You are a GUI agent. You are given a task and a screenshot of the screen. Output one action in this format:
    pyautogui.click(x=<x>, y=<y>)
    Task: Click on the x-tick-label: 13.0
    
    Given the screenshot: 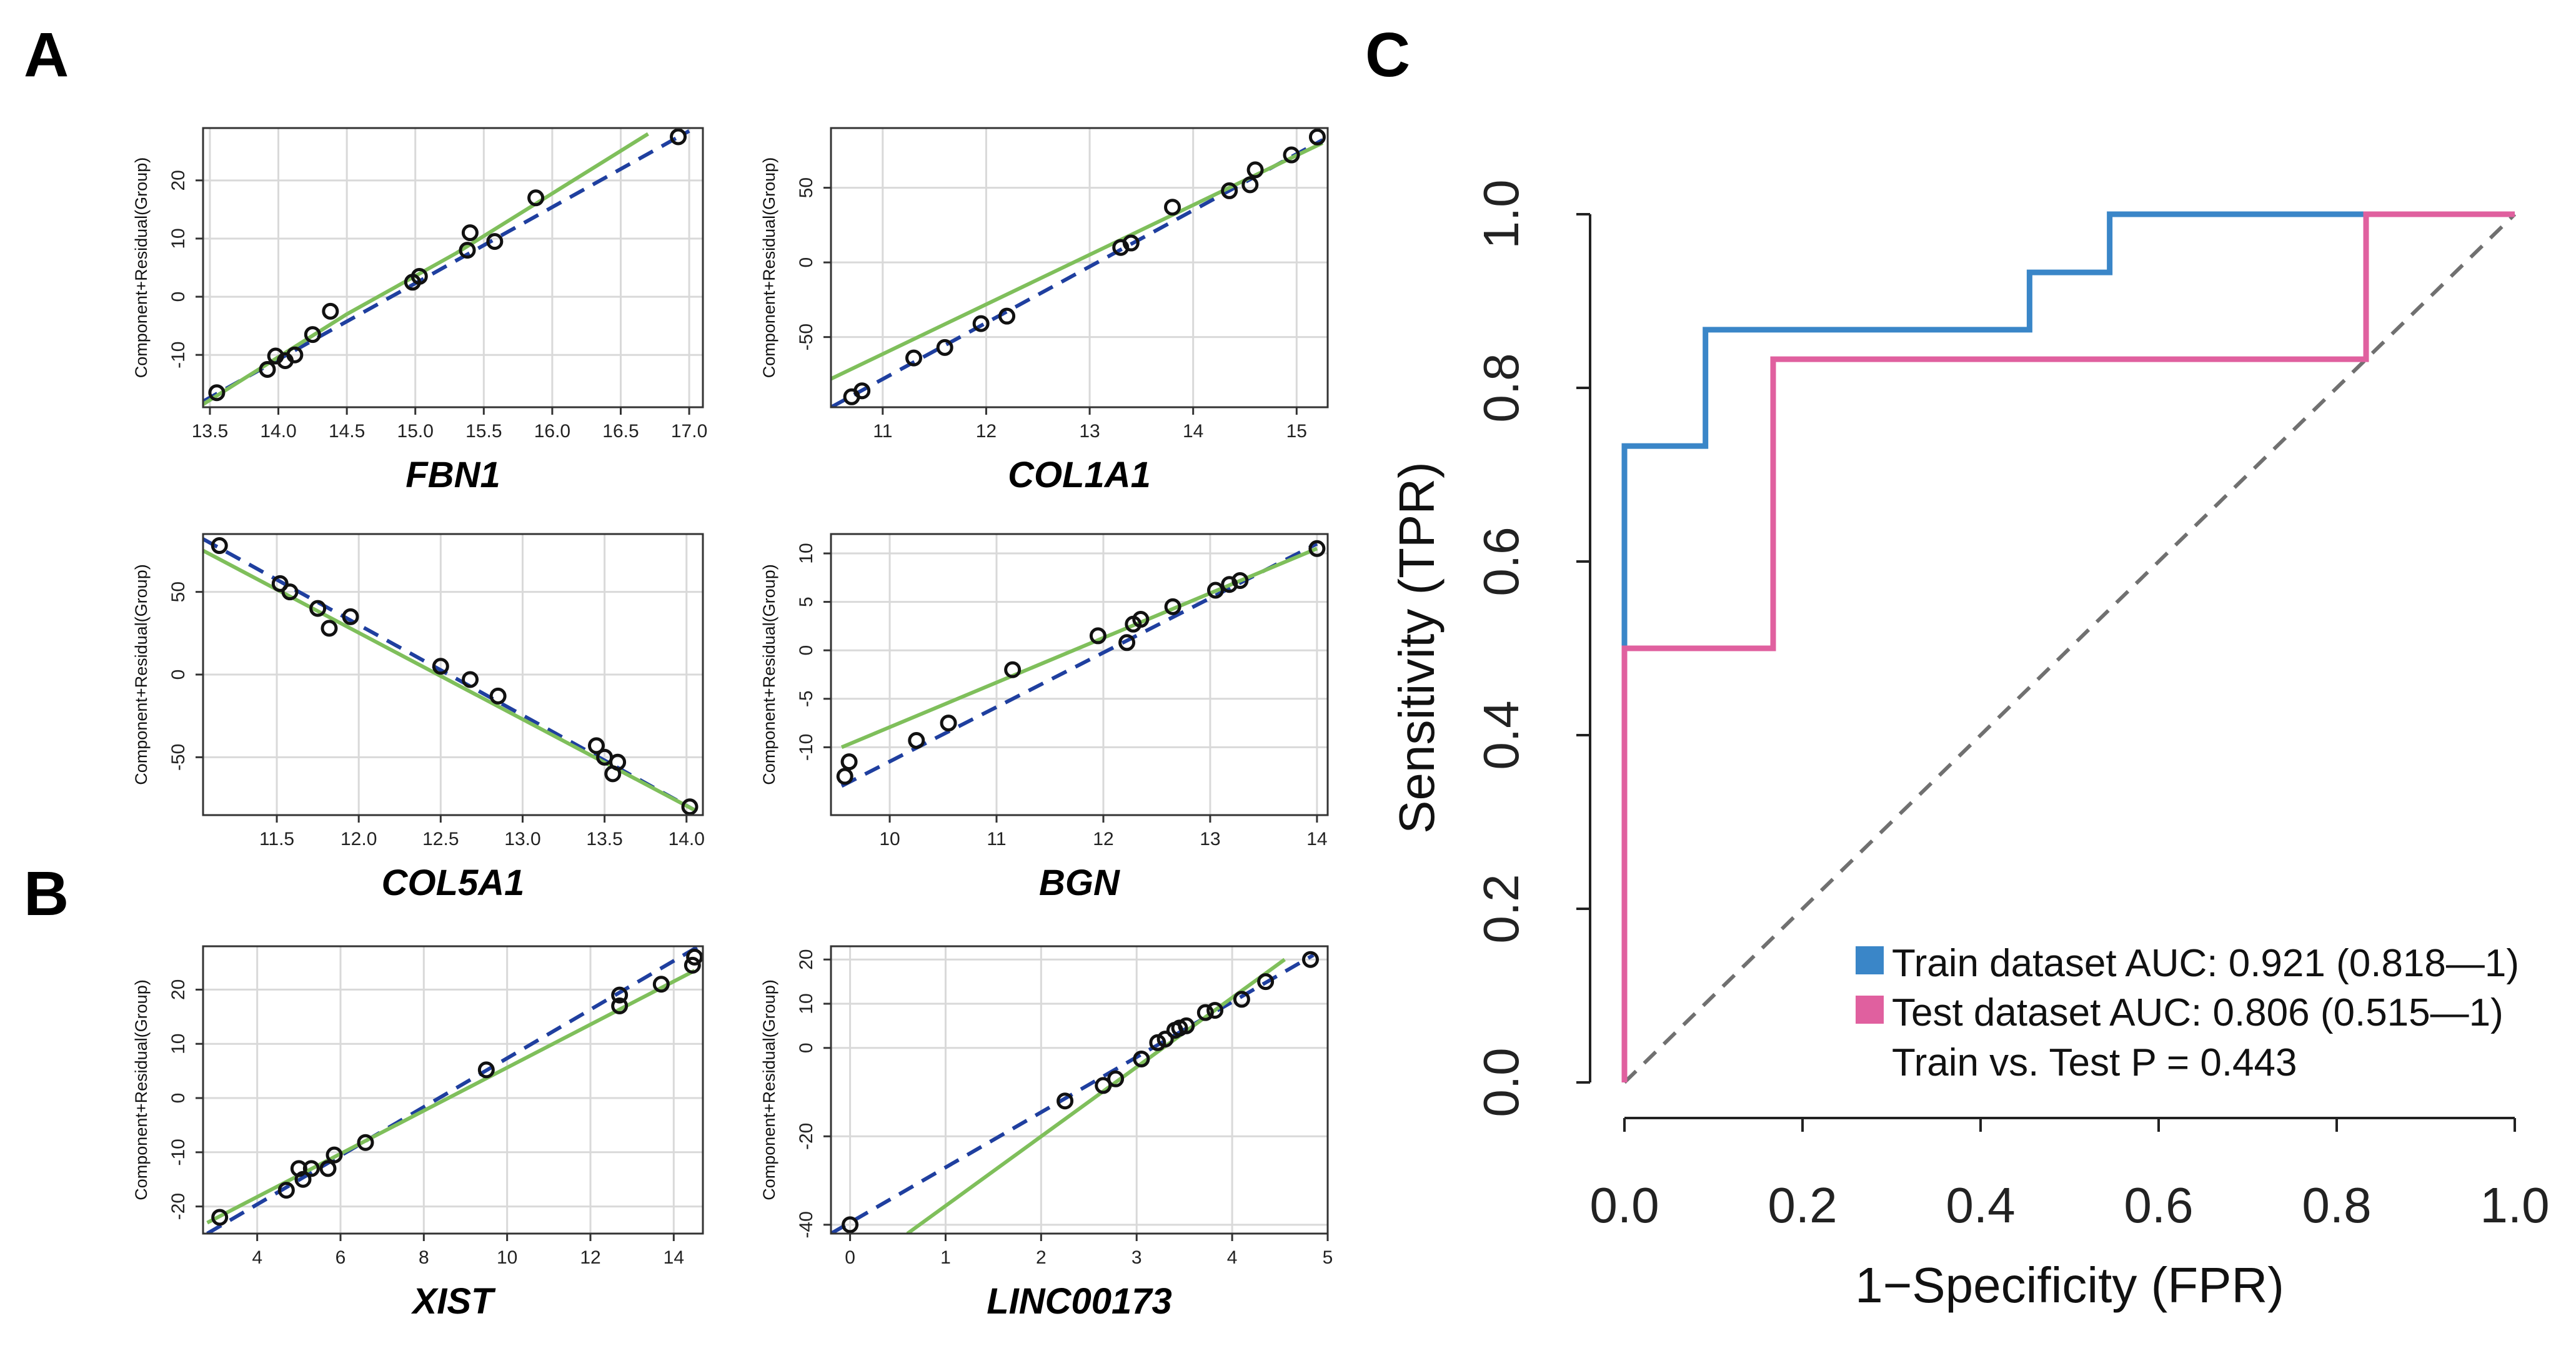 What is the action you would take?
    pyautogui.click(x=522, y=839)
    